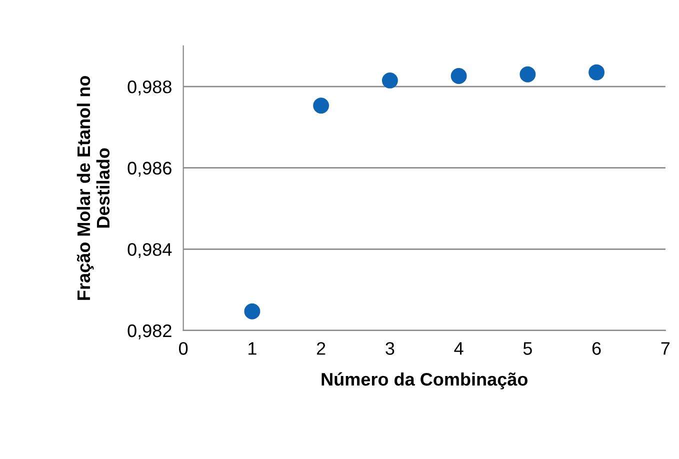  I want to click on x-tick-label: 1, so click(252, 348).